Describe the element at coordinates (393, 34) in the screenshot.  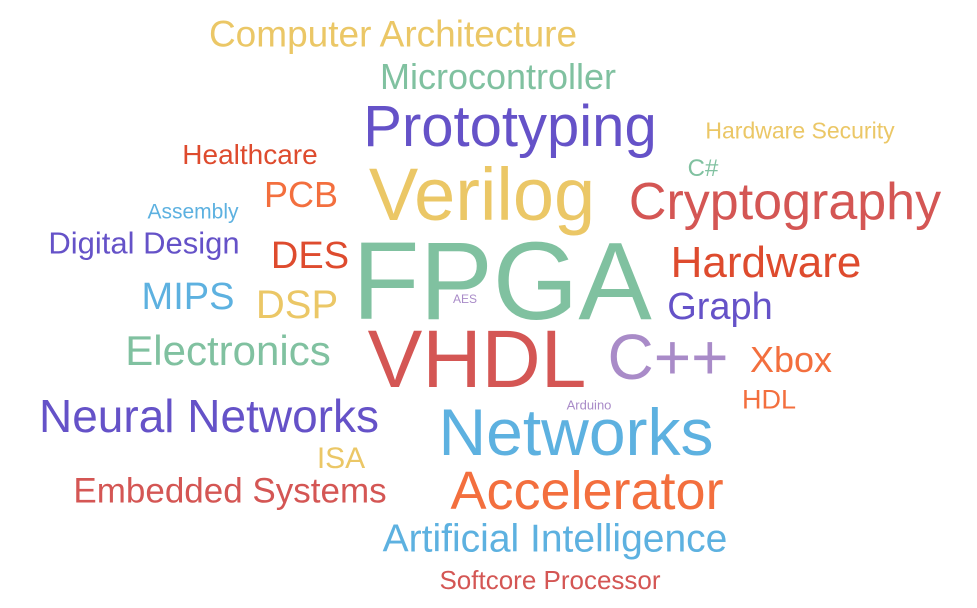
I see `word-computer-architecture: Computer Architecture` at that location.